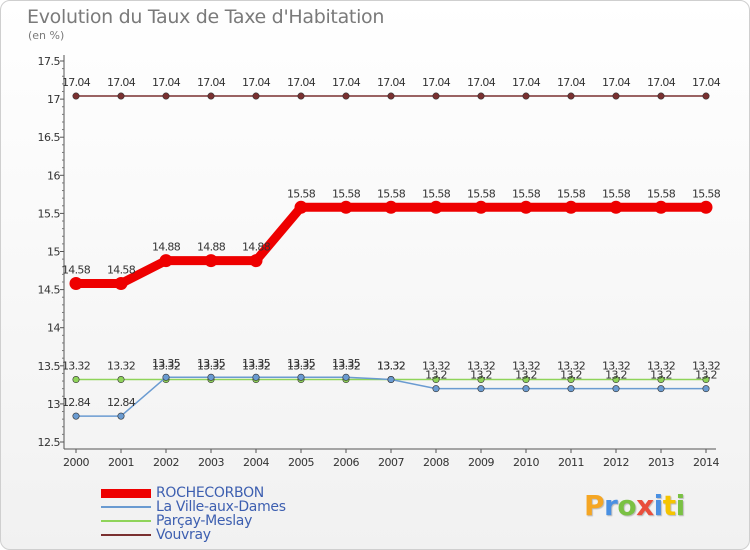  What do you see at coordinates (53, 99) in the screenshot?
I see `y-tick-label: 17` at bounding box center [53, 99].